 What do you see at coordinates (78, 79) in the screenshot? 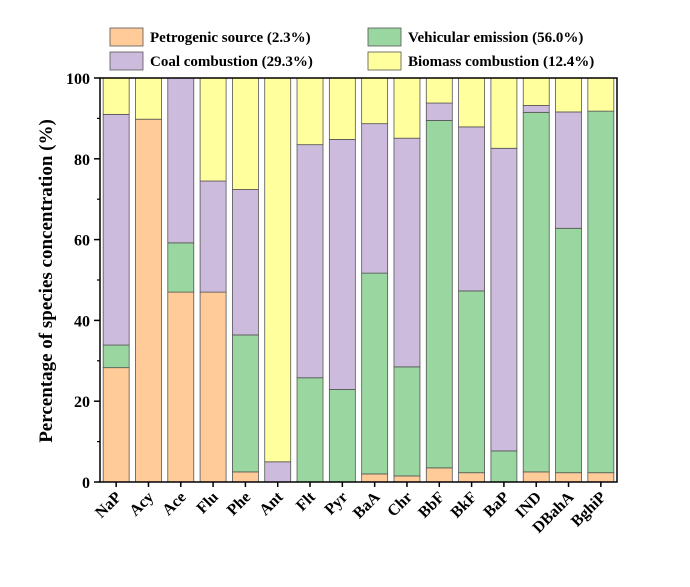
I see `y-tick-label: 100` at bounding box center [78, 79].